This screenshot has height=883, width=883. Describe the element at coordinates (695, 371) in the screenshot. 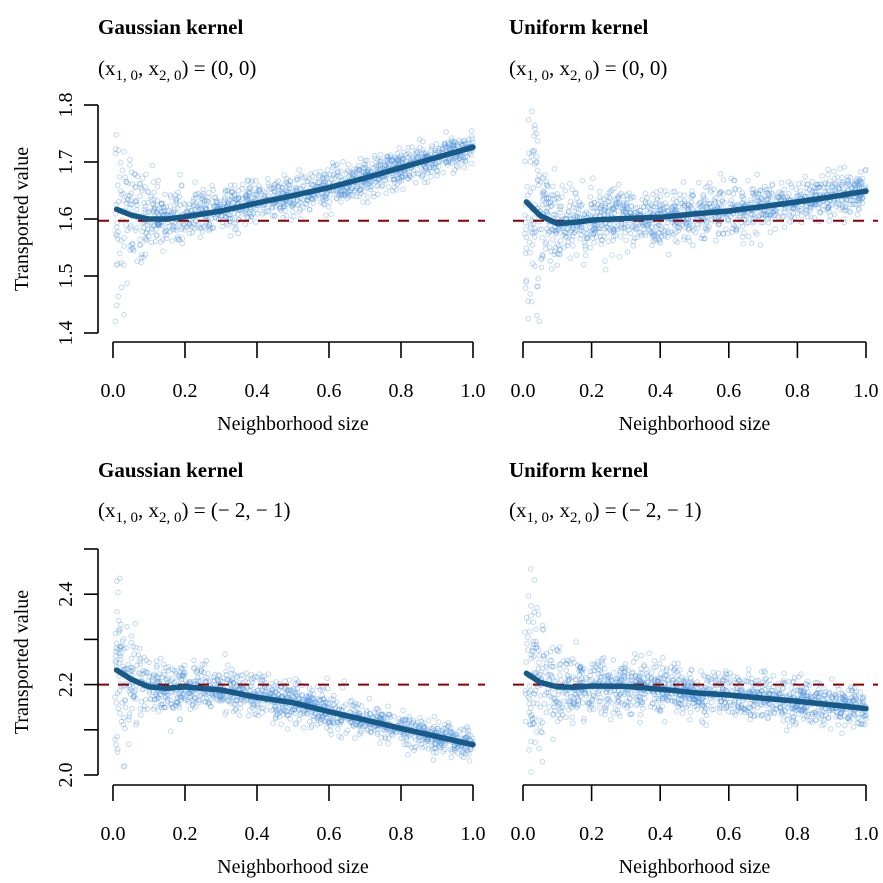

I see `axes: 0.0 0.2 0.4 0.6 0.8 1.0` at that location.